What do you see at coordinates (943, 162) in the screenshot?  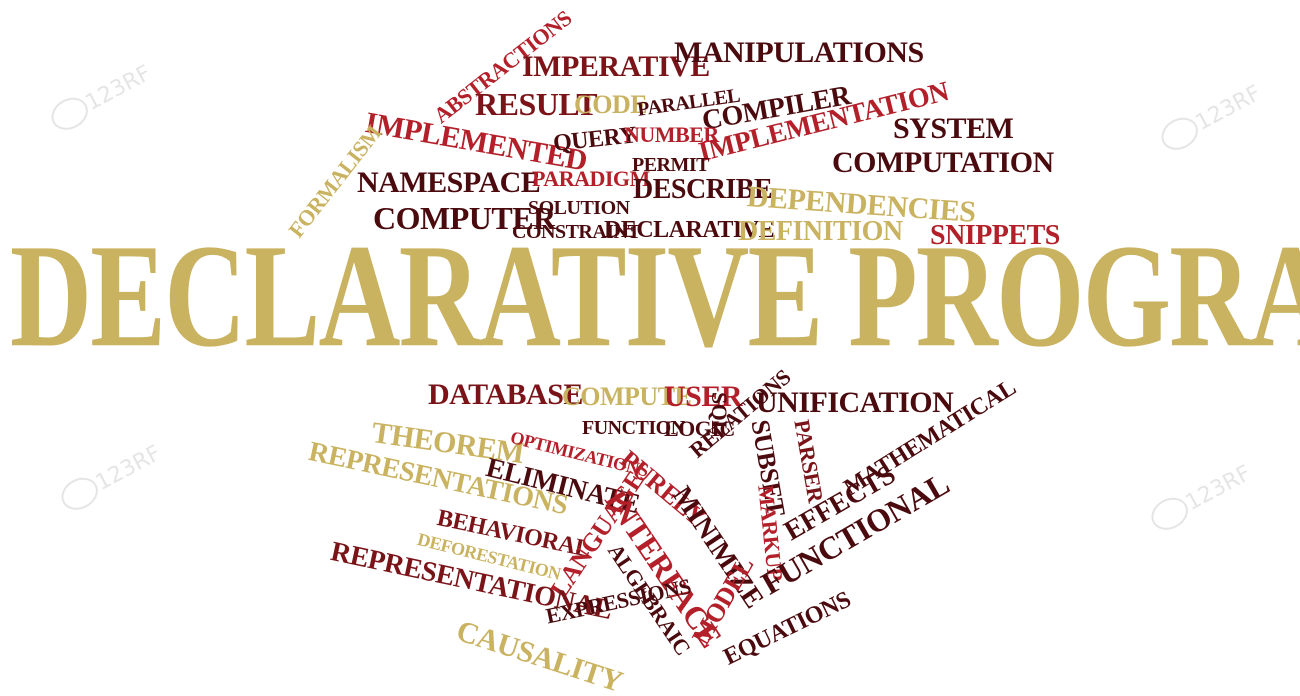 I see `word: COMPUTATION` at bounding box center [943, 162].